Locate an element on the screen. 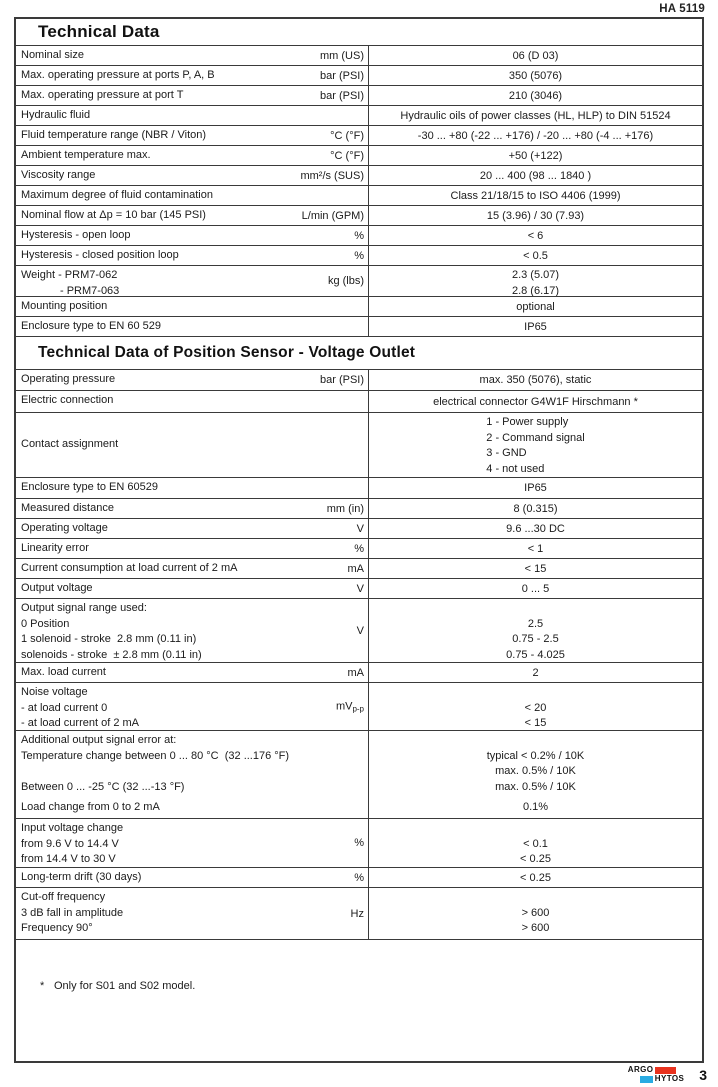 The image size is (718, 1087). row-value: 06 (D 03) is located at coordinates (535, 55).